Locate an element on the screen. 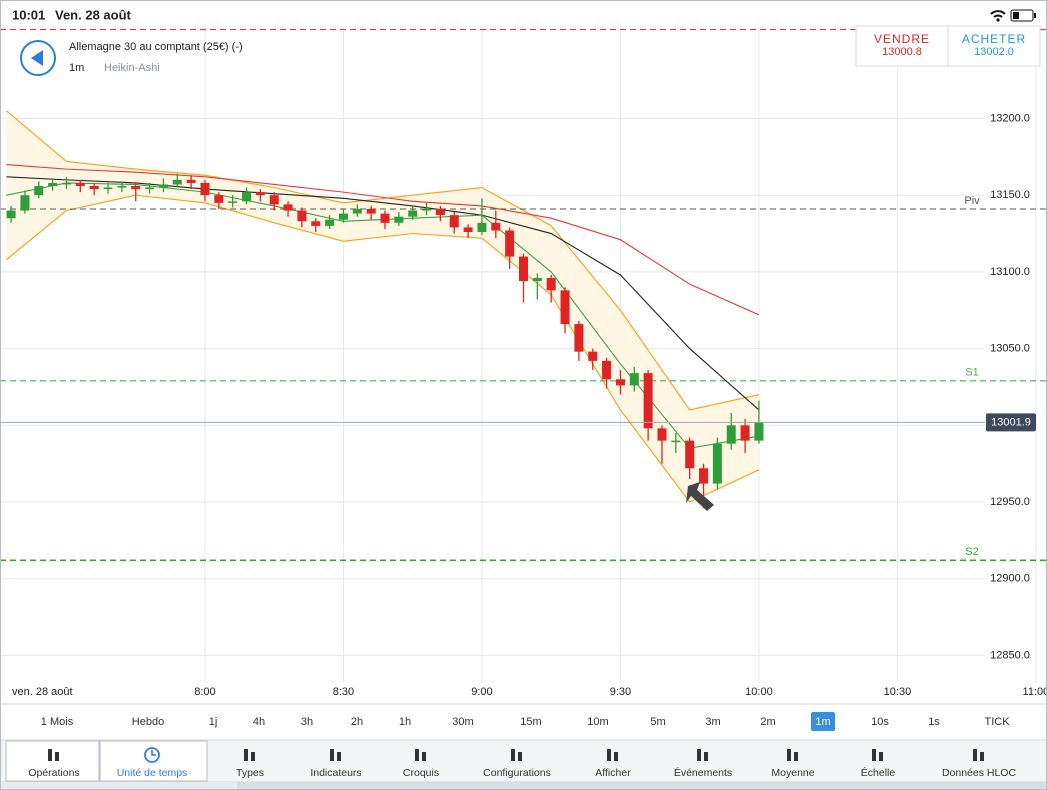 Image resolution: width=1047 pixels, height=790 pixels. sell-button: VENDRE 13000.8 is located at coordinates (902, 45).